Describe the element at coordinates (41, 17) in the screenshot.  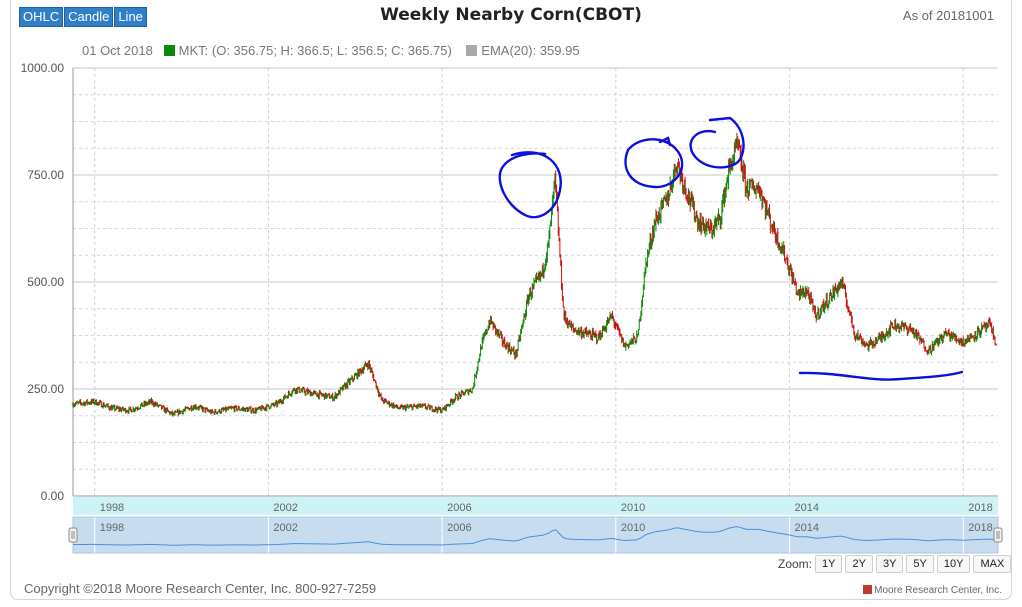
I see `tab-ohlc: OHLC` at that location.